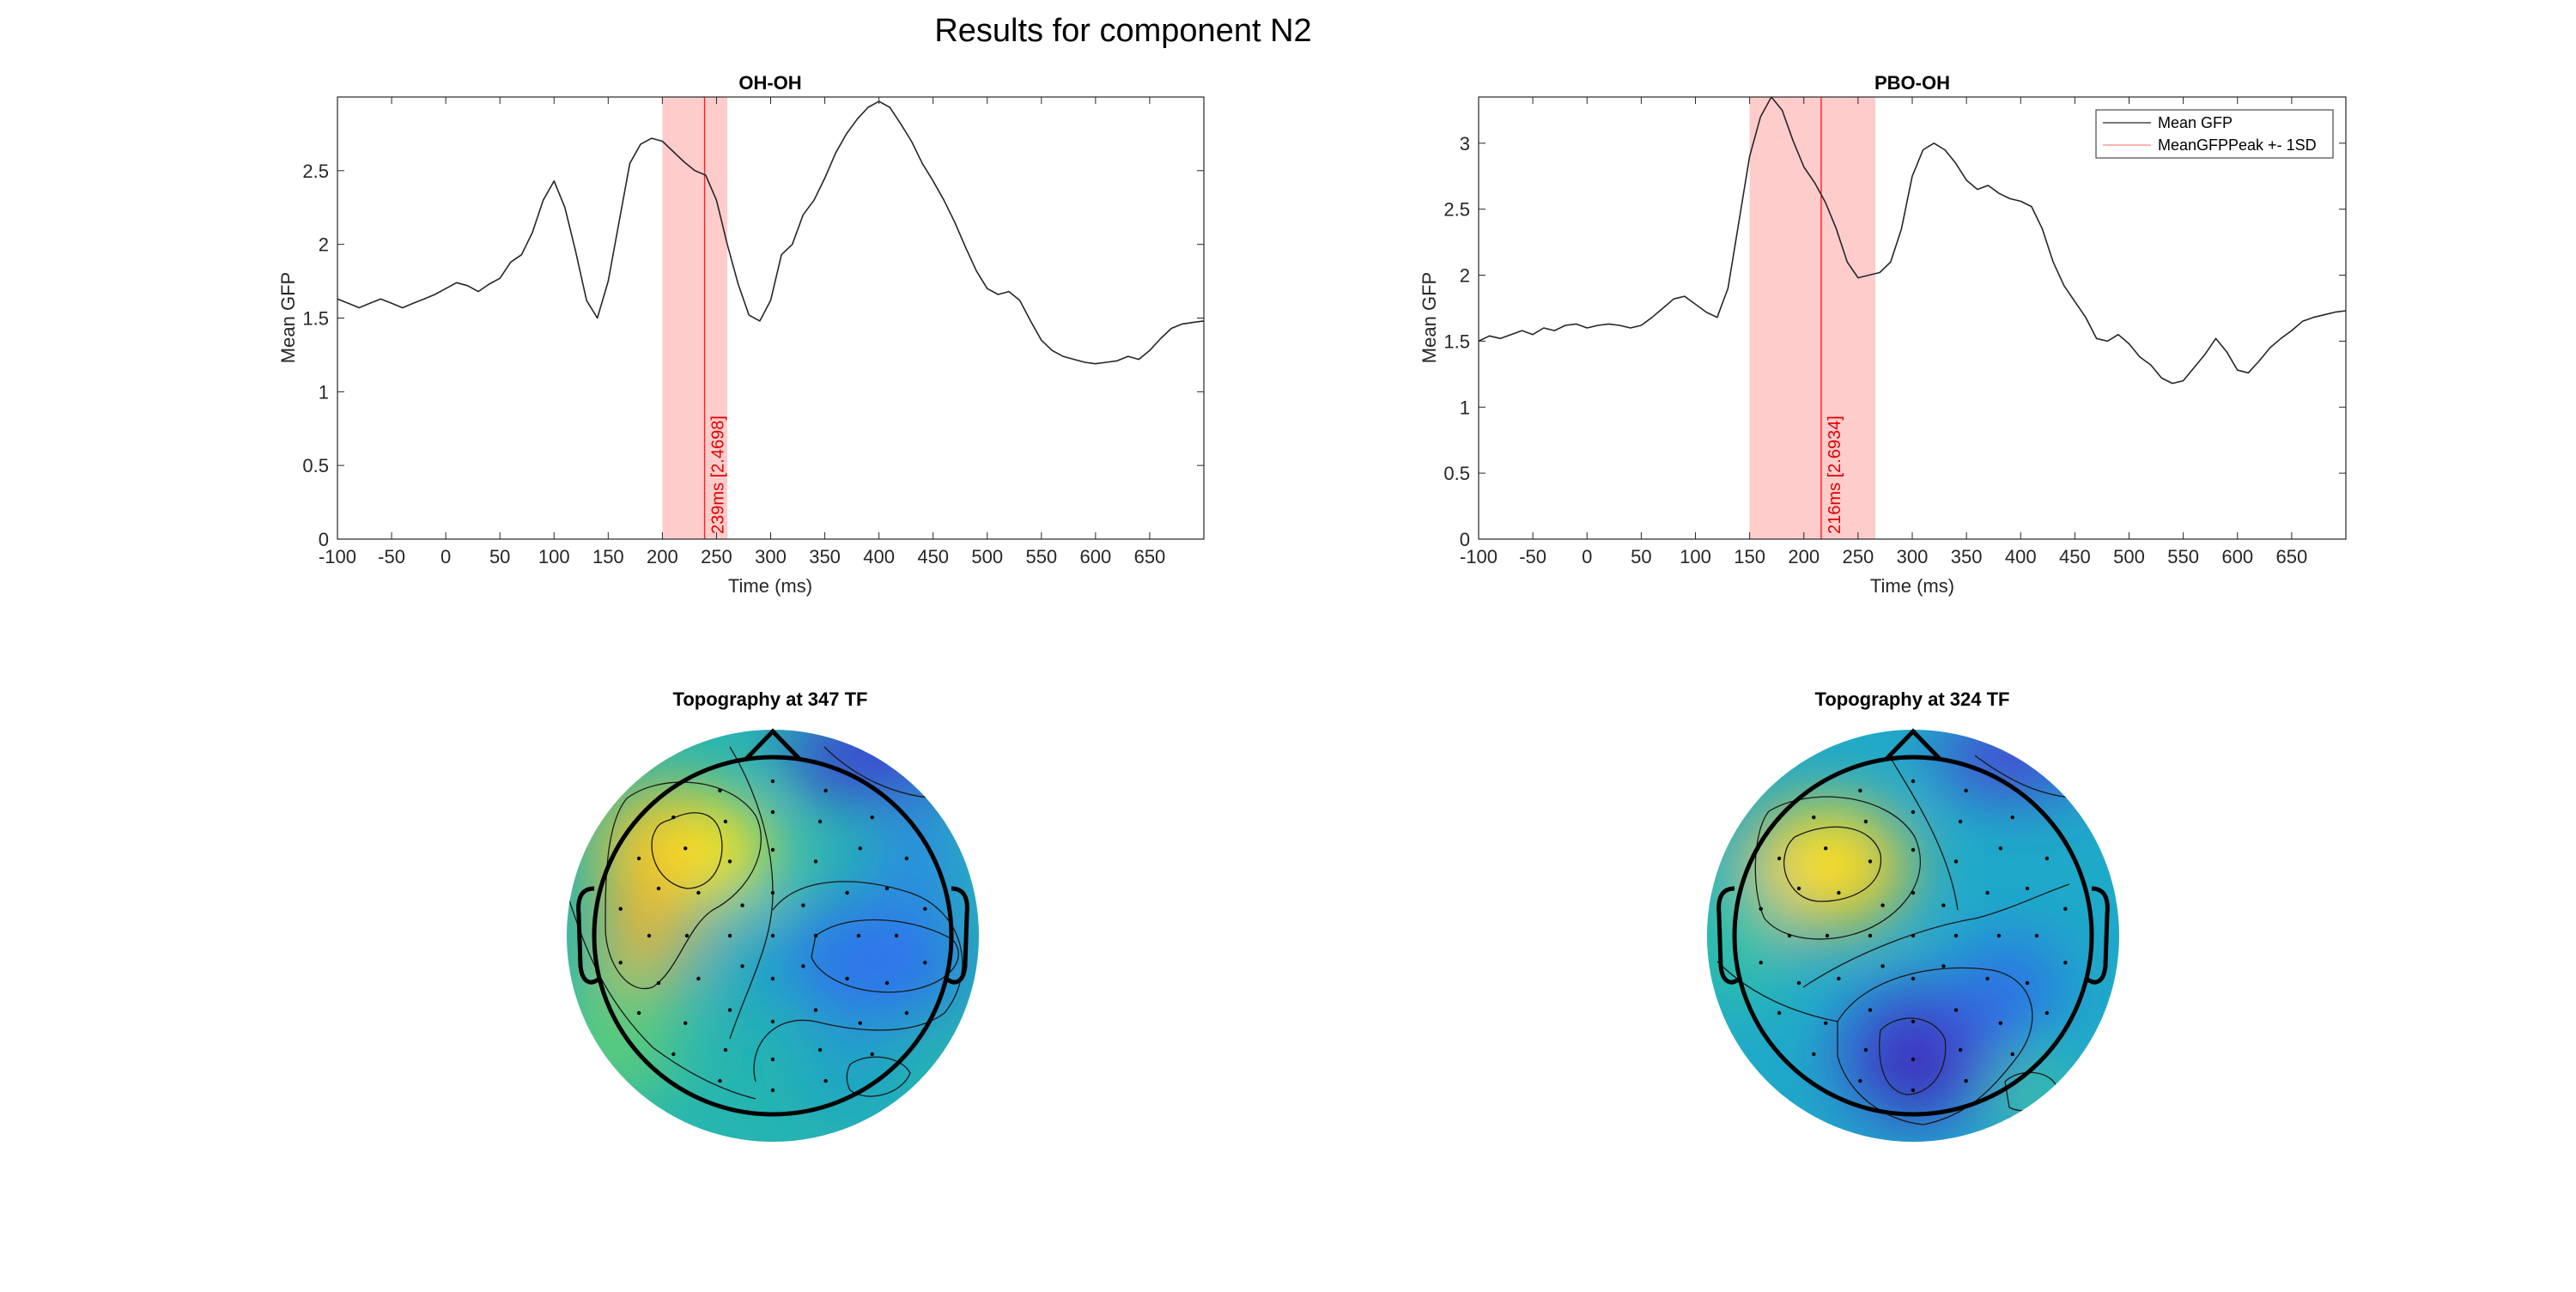  I want to click on x-tick-label: -100, so click(337, 556).